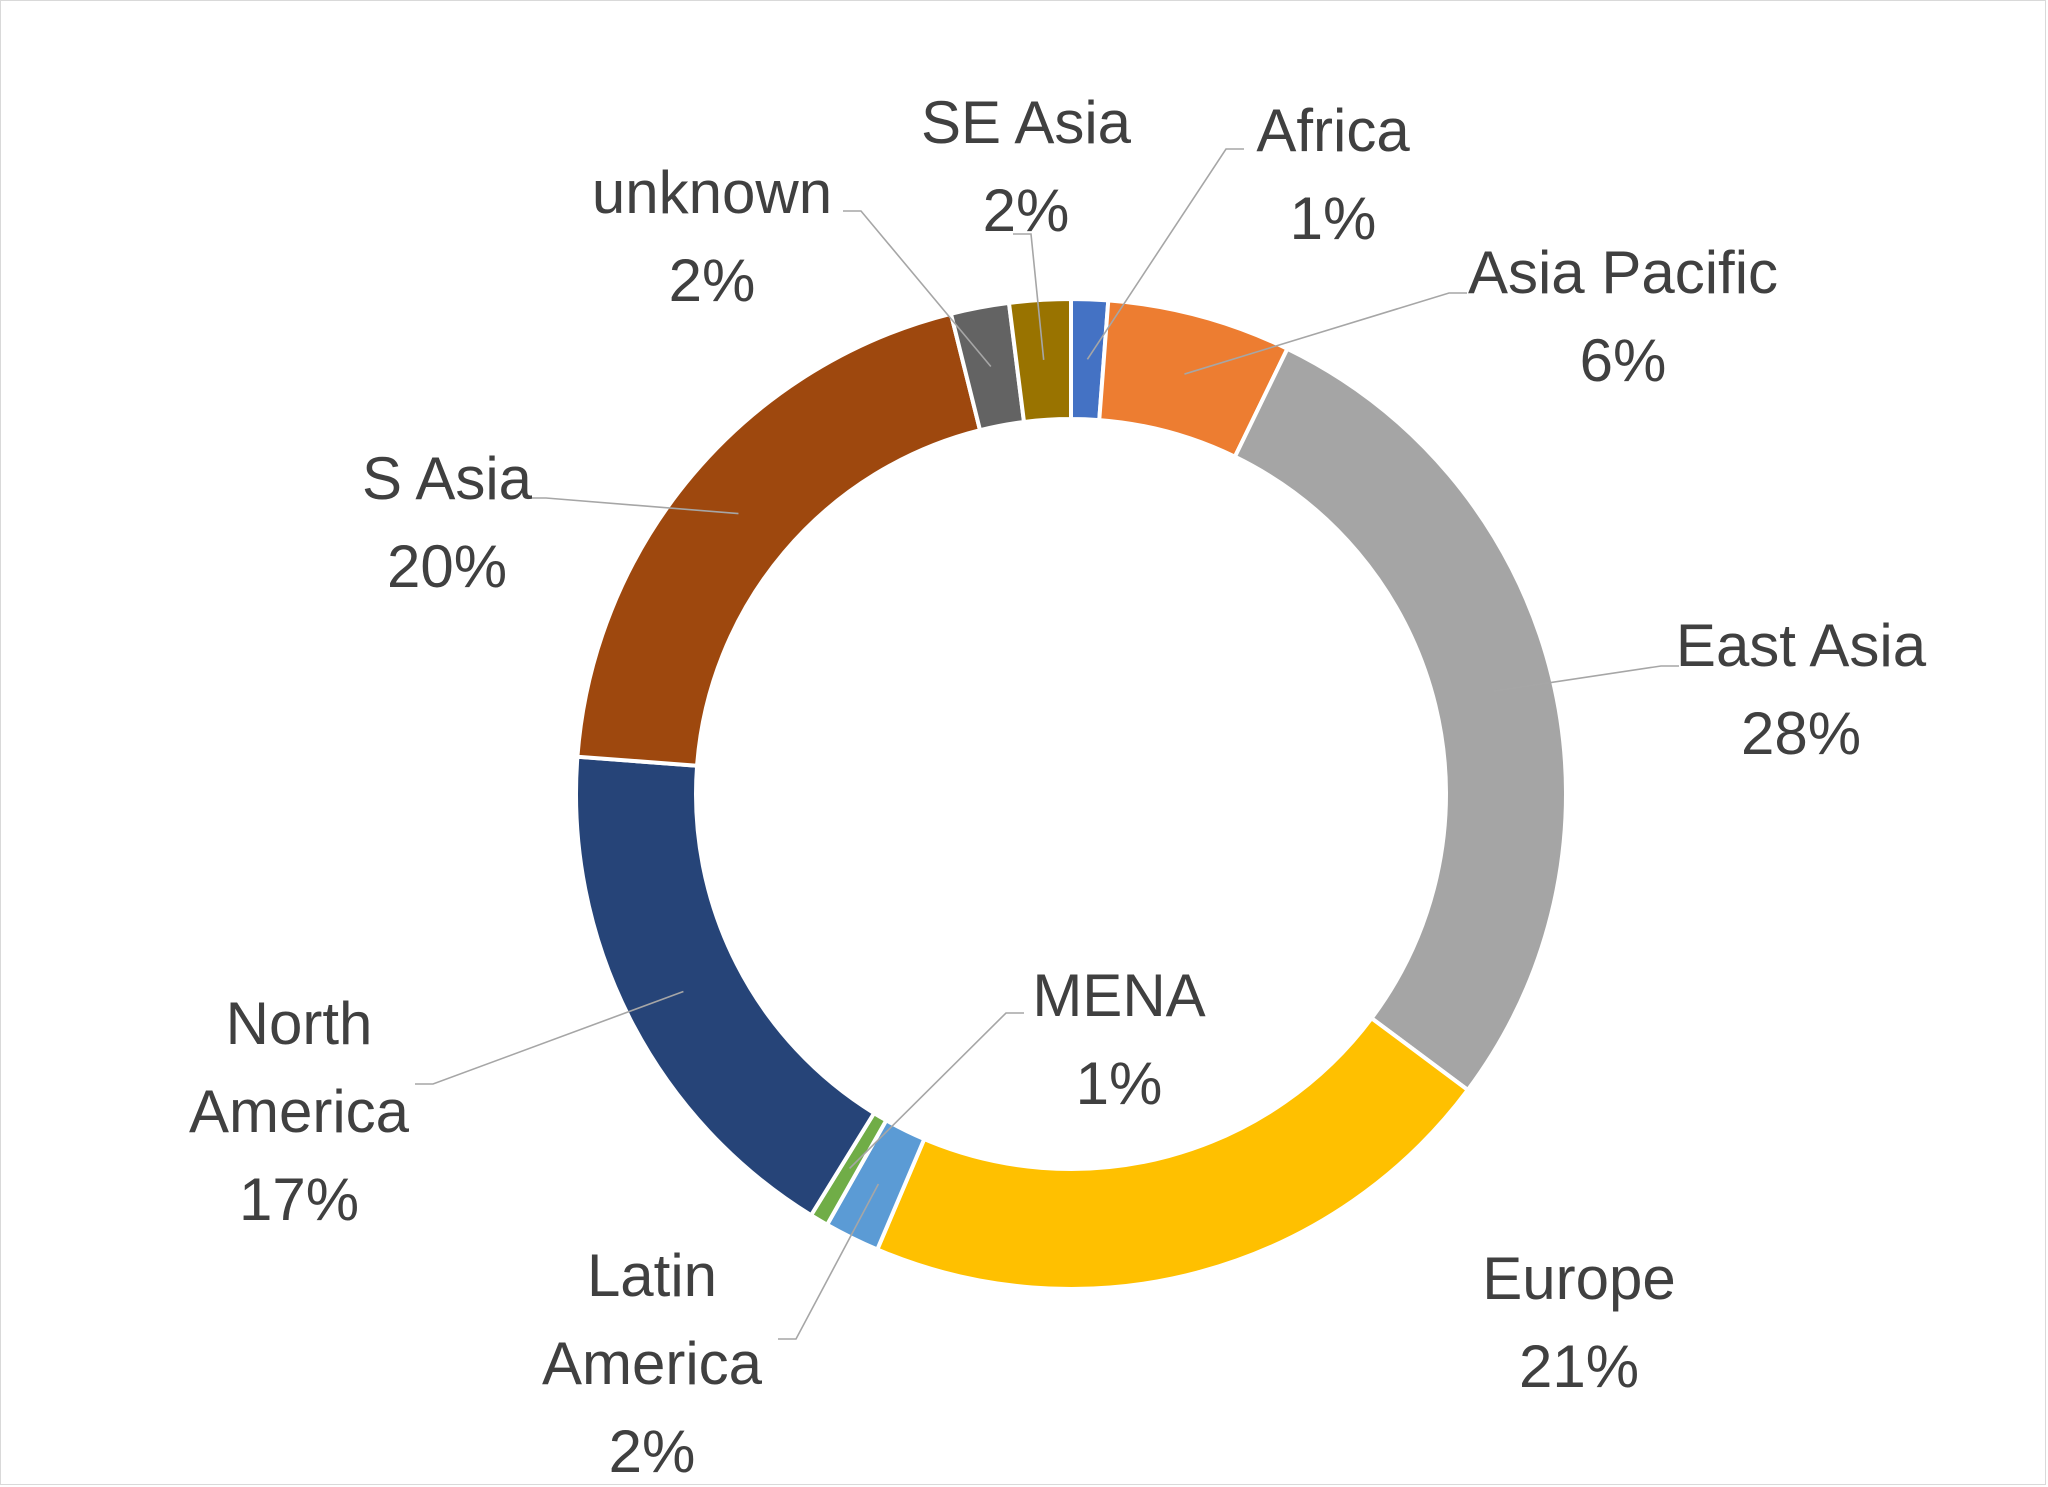 This screenshot has height=1487, width=2048. I want to click on leader-line-latin-america, so click(829, 1261).